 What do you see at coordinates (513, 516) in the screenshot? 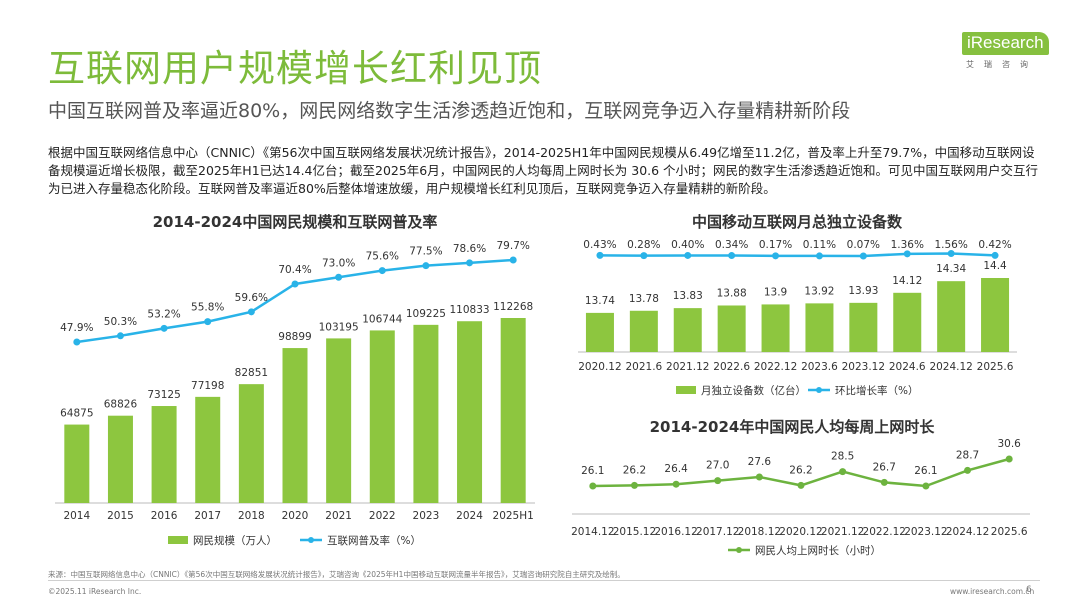
I see `x-tick-label: 2025H1` at bounding box center [513, 516].